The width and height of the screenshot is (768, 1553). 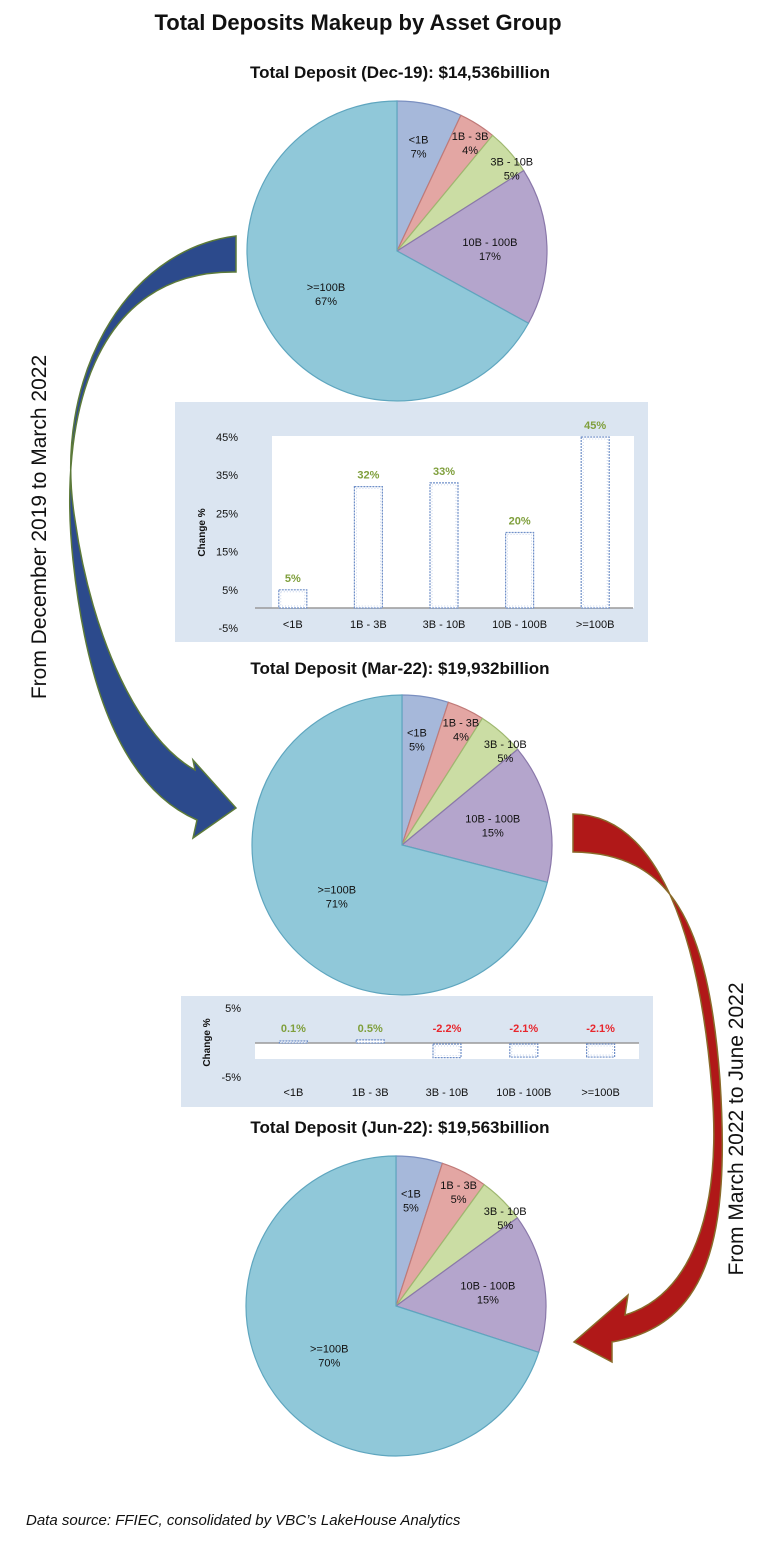 I want to click on y-tick-label: 15%, so click(x=227, y=553).